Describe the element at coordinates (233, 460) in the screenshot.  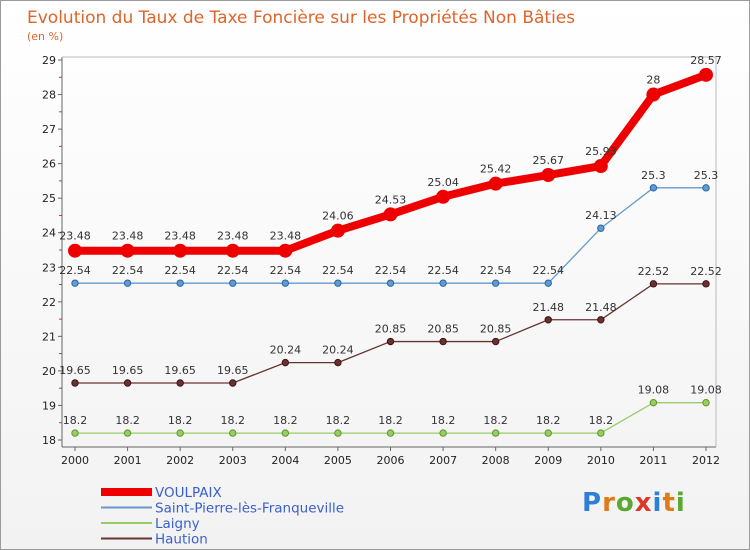
I see `x-tick-label: 2003` at that location.